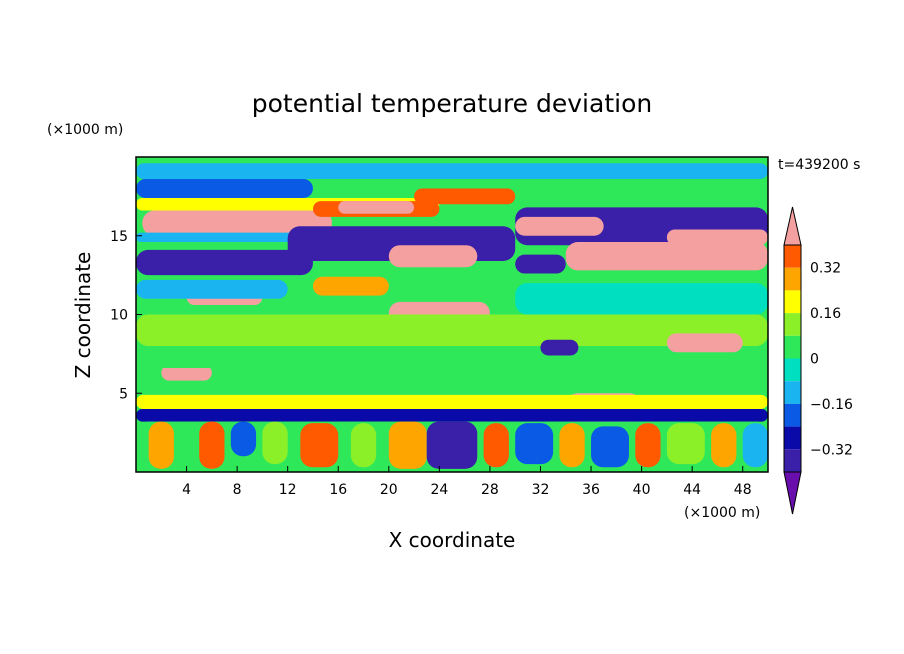  What do you see at coordinates (452, 540) in the screenshot?
I see `x-axis-label: X coordinate` at bounding box center [452, 540].